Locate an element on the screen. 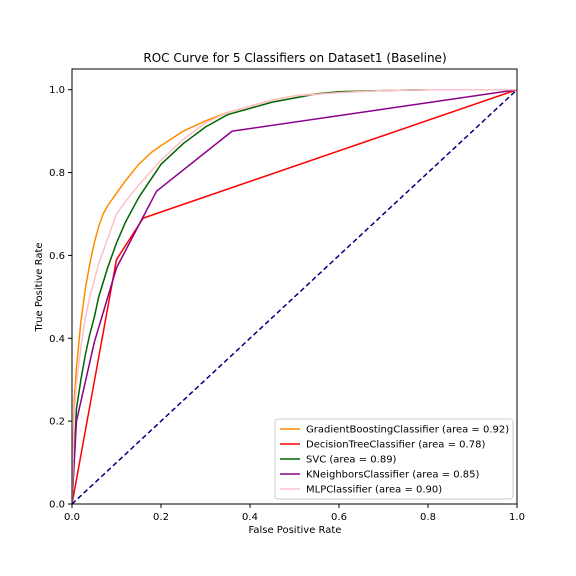 This screenshot has width=576, height=576. legend-box is located at coordinates (394, 459).